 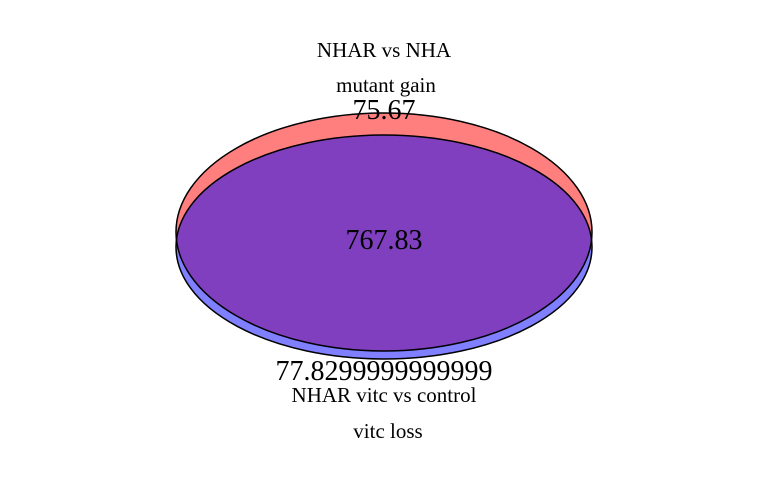 What do you see at coordinates (384, 395) in the screenshot?
I see `set-b-title: NHAR vitc vs control` at bounding box center [384, 395].